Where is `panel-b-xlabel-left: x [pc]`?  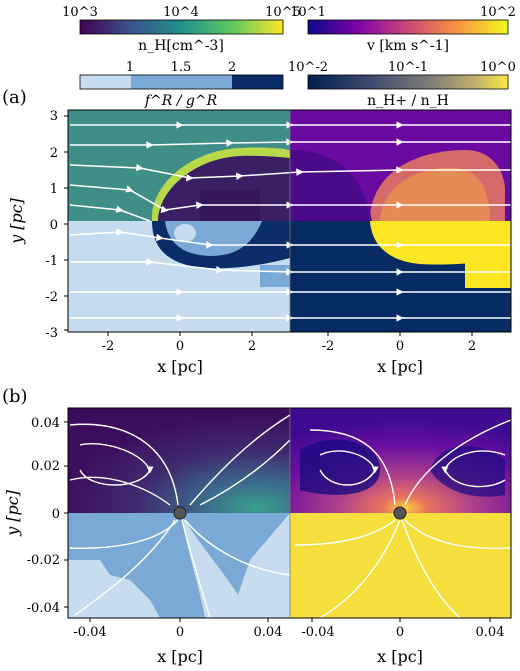
panel-b-xlabel-left: x [pc] is located at coordinates (180, 656).